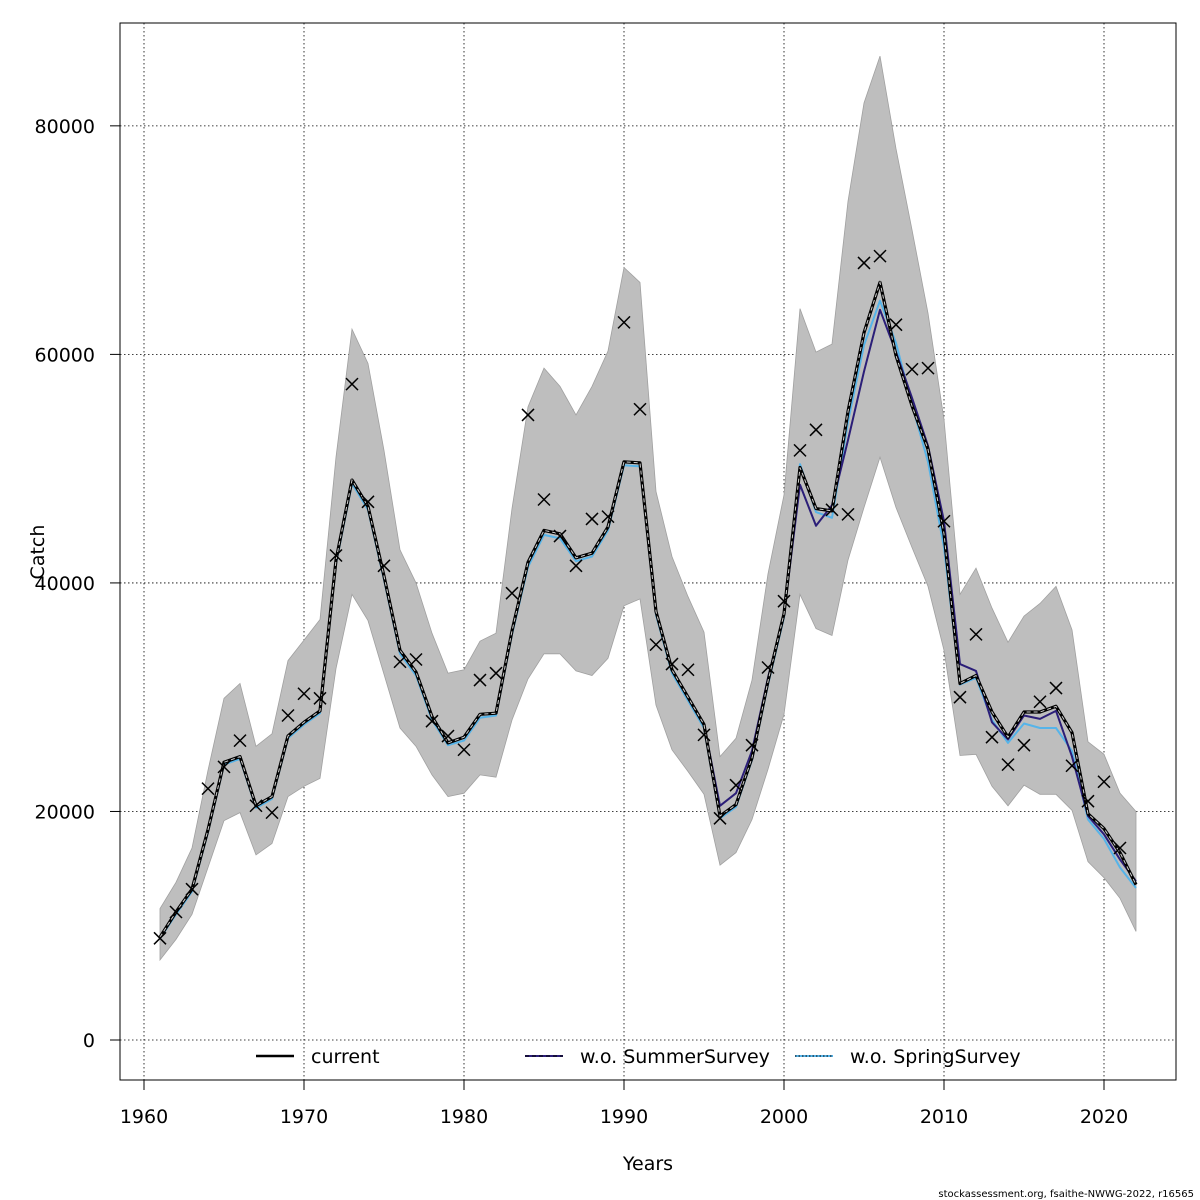  Describe the element at coordinates (624, 1117) in the screenshot. I see `x-tick-label: 1990` at that location.